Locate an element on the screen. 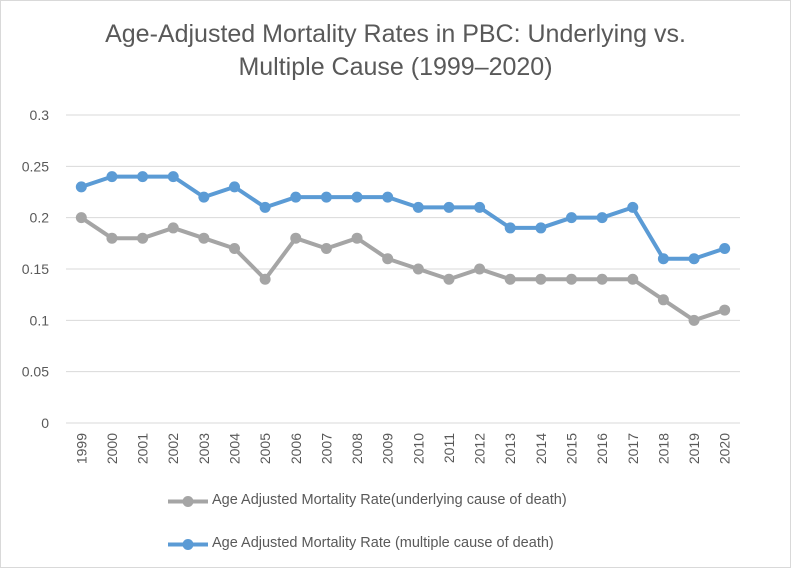 The height and width of the screenshot is (576, 791). x-tick-label: 2006 is located at coordinates (296, 448).